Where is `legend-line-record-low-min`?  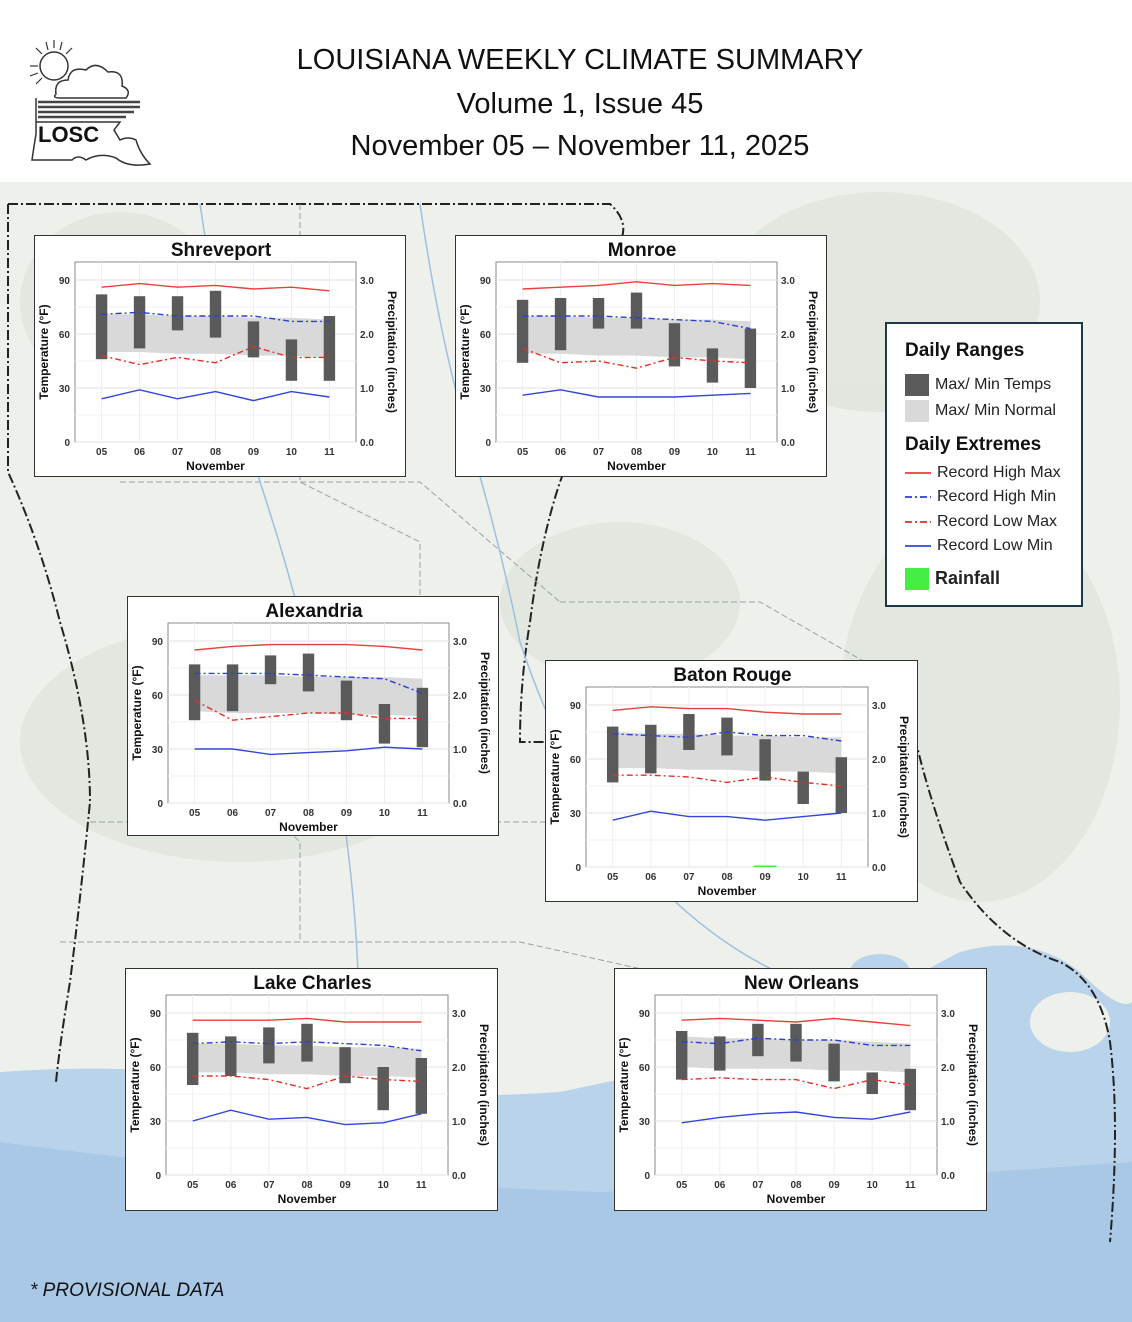 legend-line-record-low-min is located at coordinates (918, 546).